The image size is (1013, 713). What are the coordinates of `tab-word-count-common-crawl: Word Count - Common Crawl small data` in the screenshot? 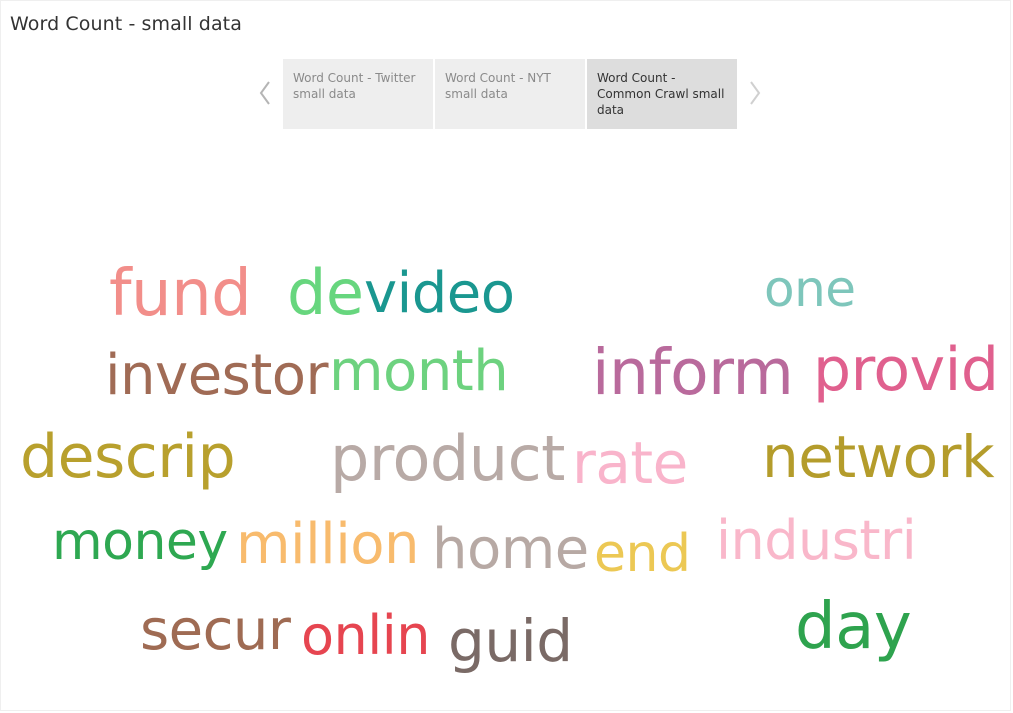 It's located at (662, 94).